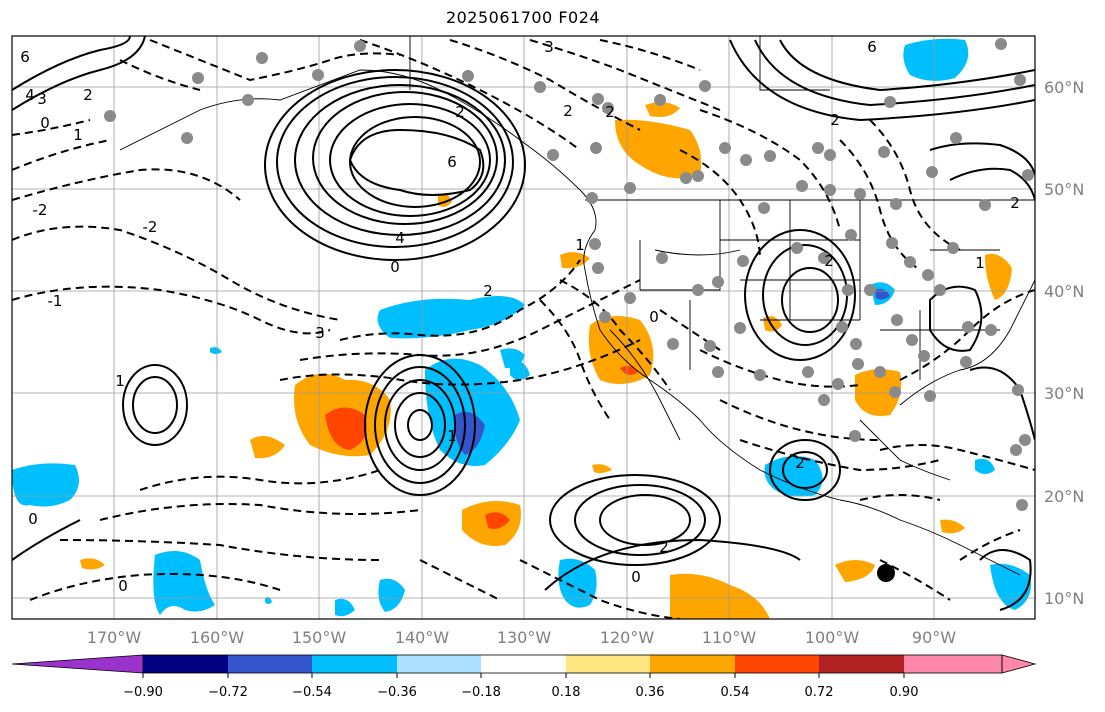 This screenshot has height=712, width=1105. What do you see at coordinates (228, 692) in the screenshot?
I see `colorbar-tick: −0.72` at bounding box center [228, 692].